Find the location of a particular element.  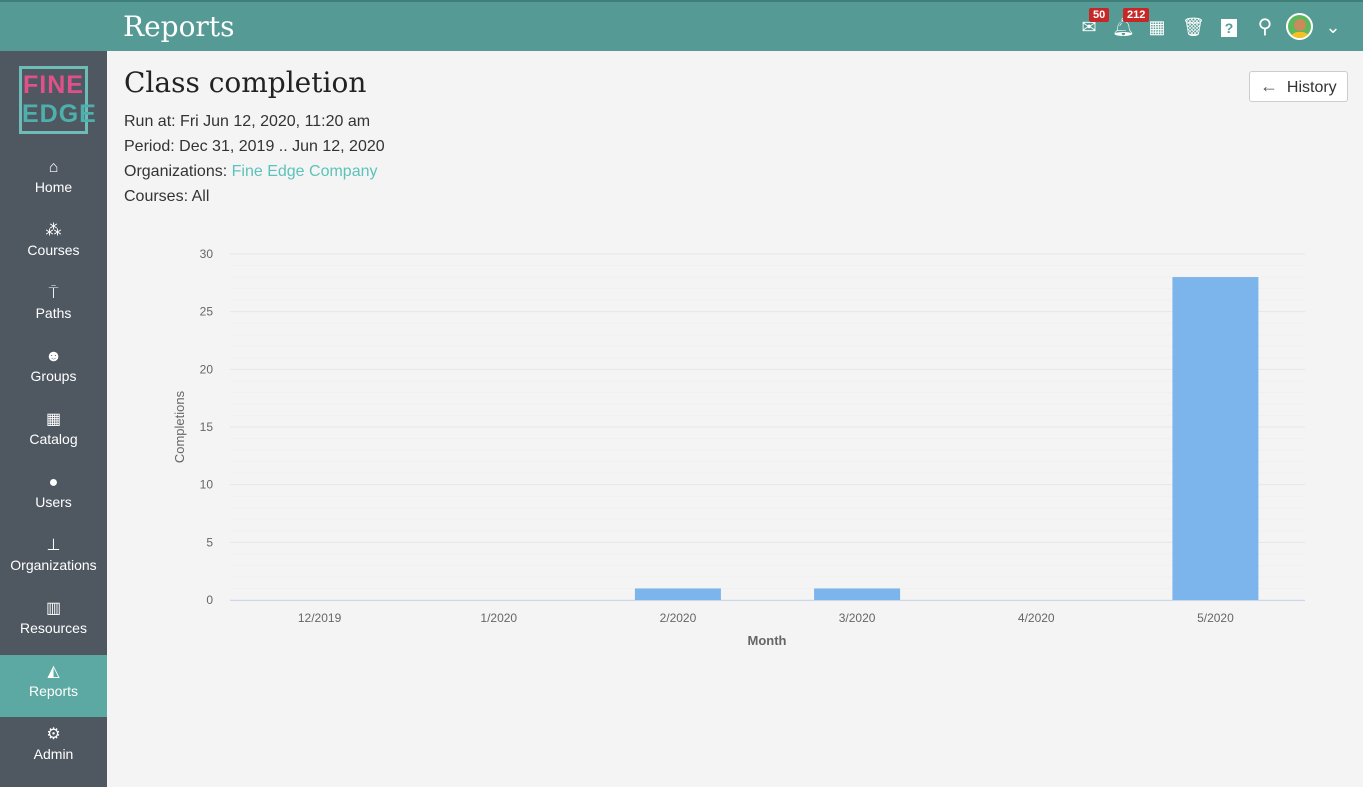

y-tick-label: 20 is located at coordinates (207, 369).